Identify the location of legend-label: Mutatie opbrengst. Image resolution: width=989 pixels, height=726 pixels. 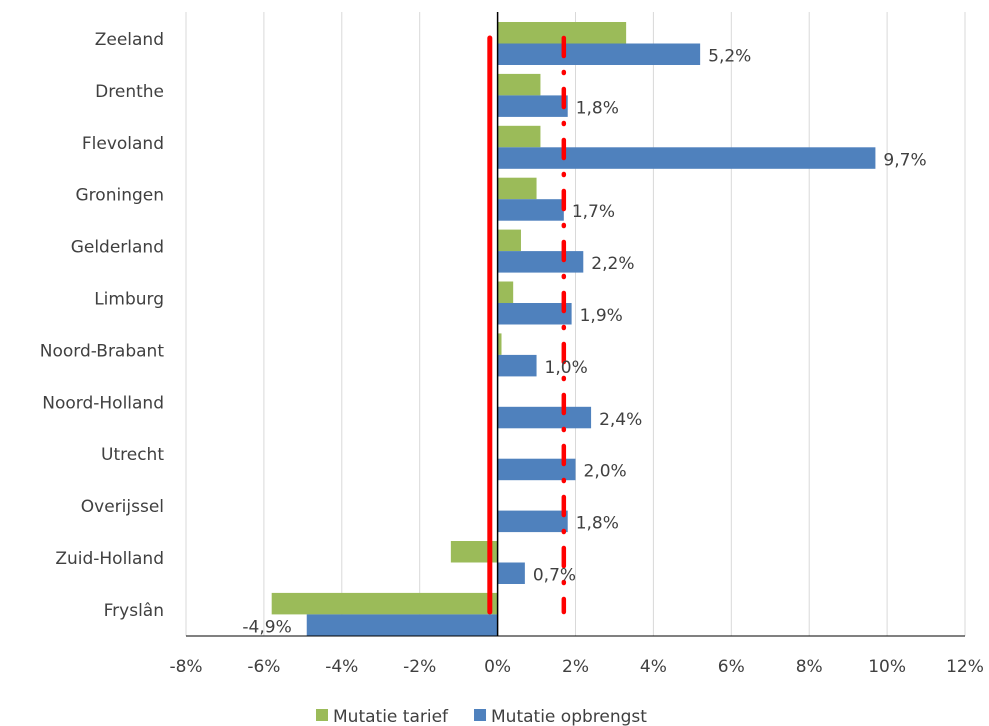
(569, 716).